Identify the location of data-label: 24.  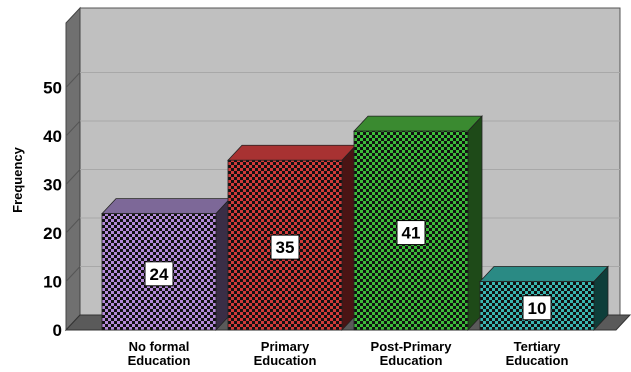
(159, 274).